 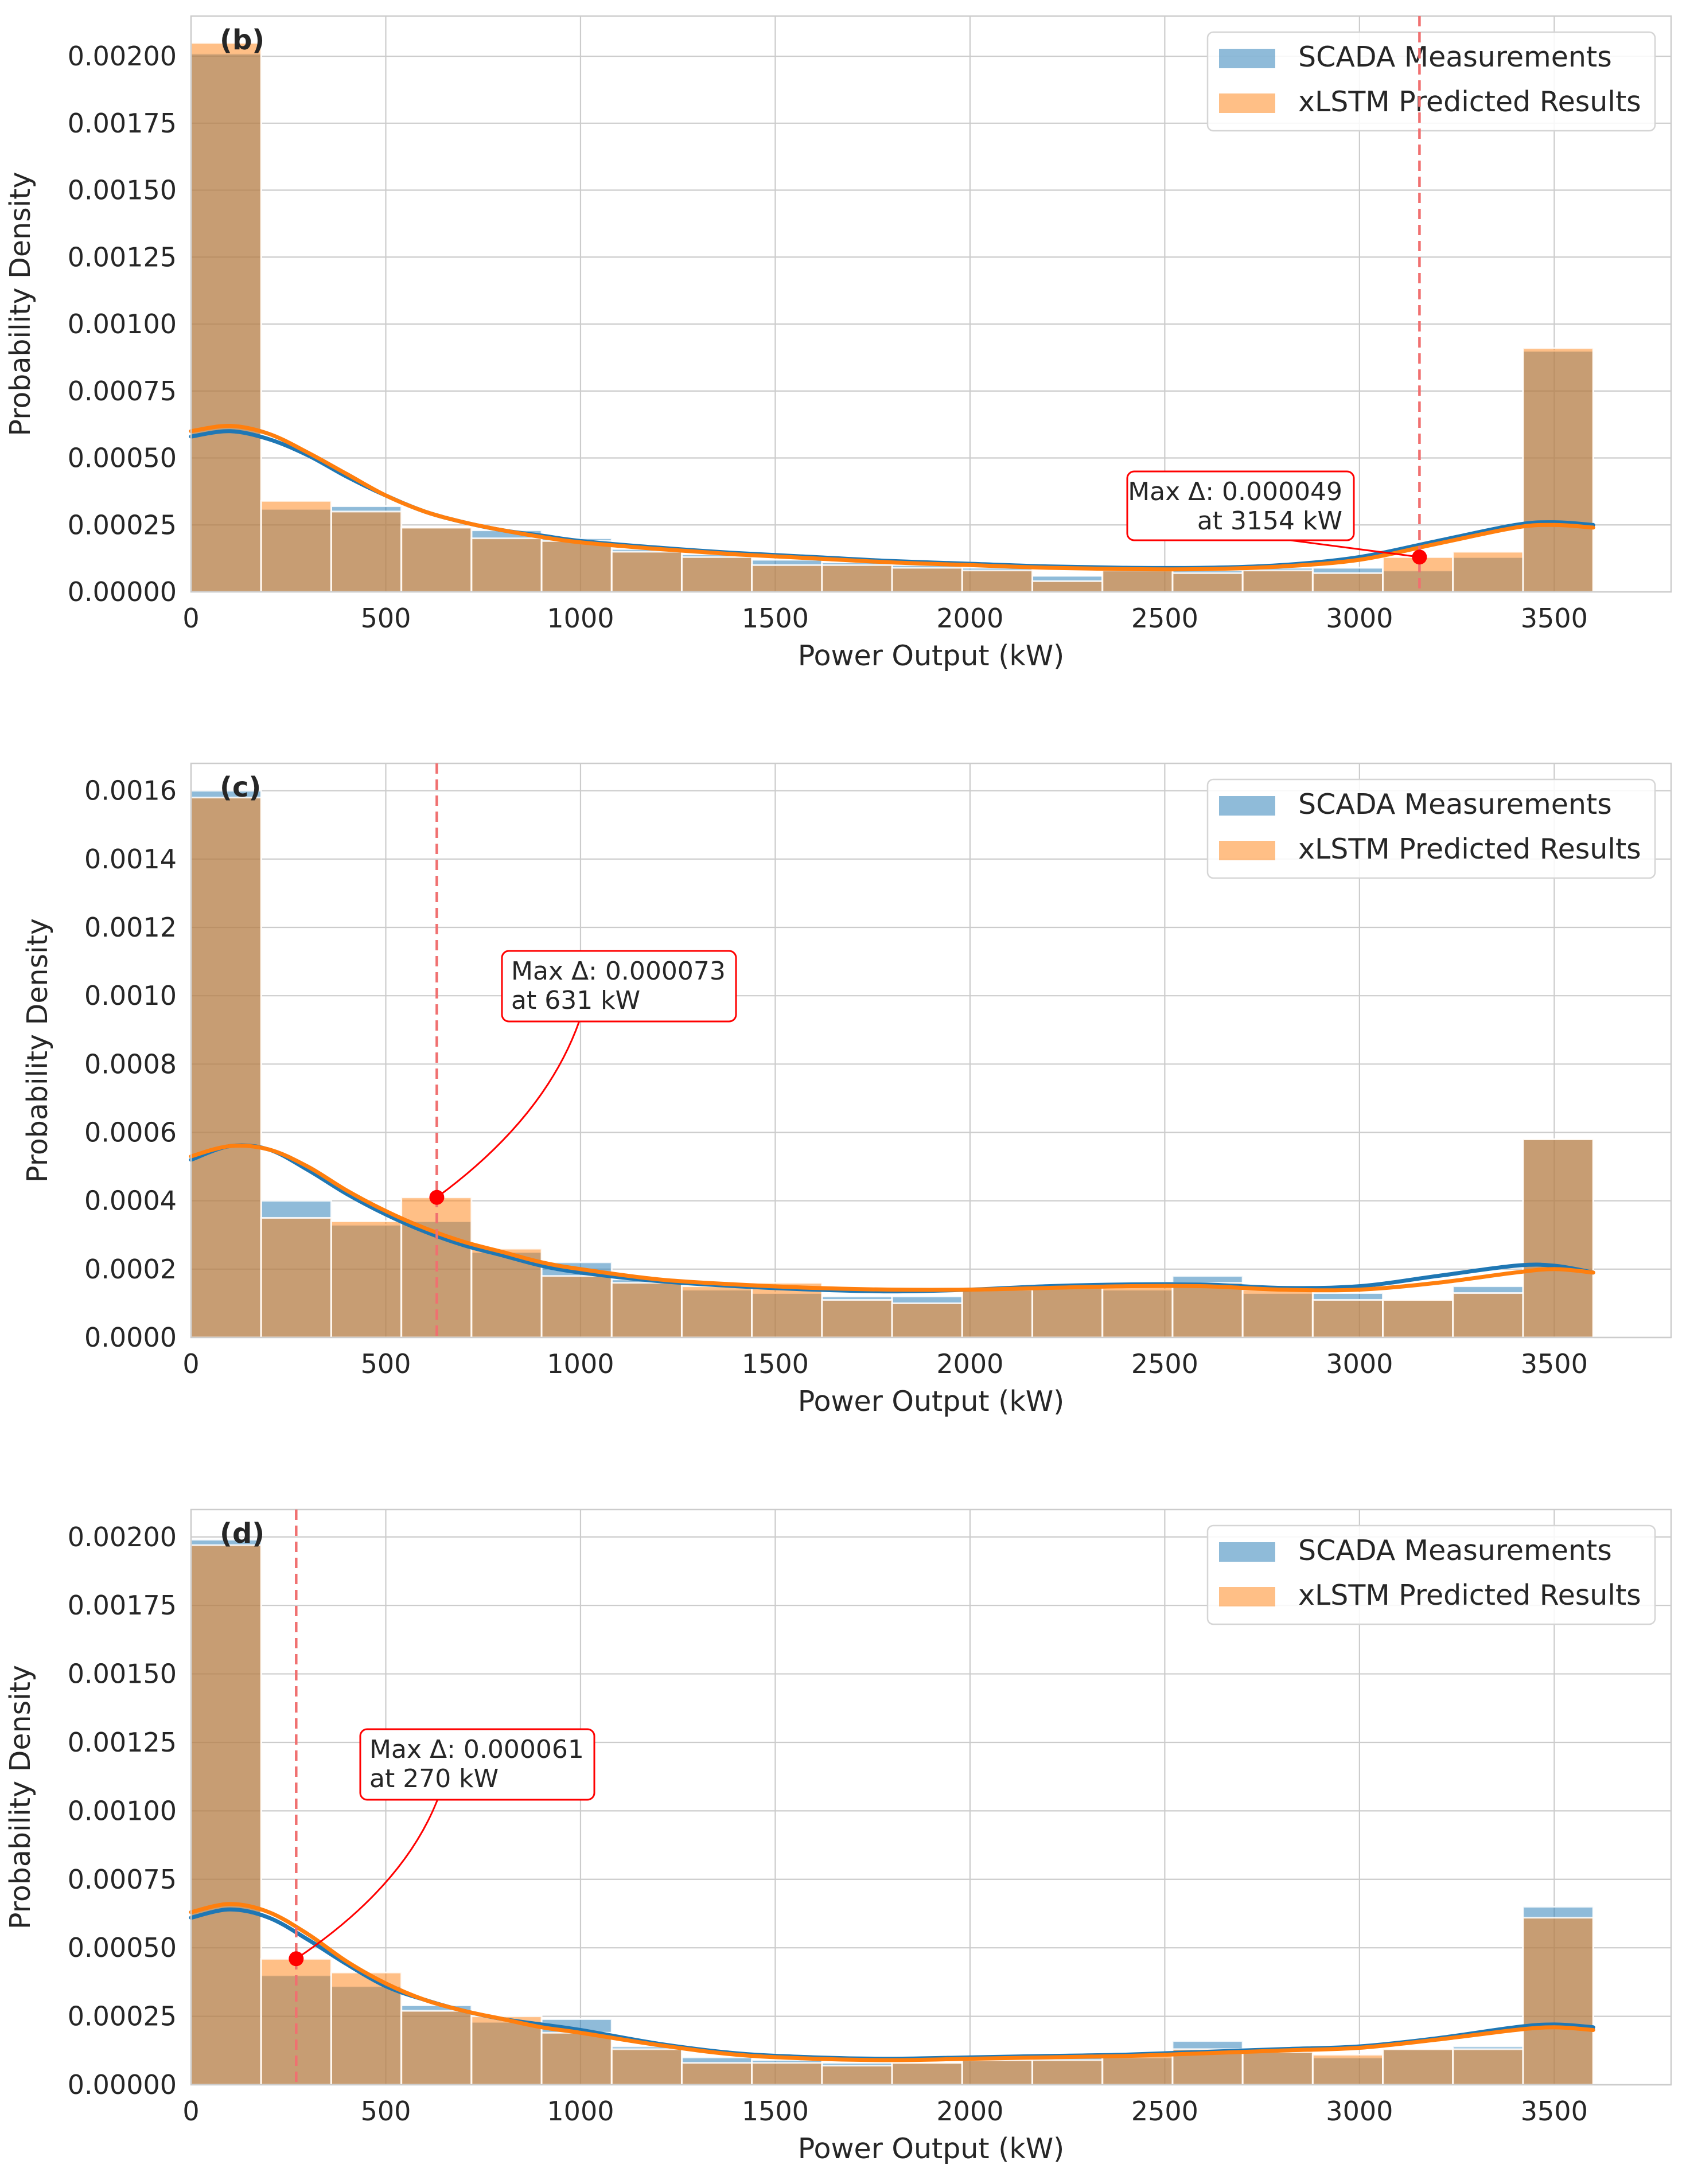 What do you see at coordinates (1455, 57) in the screenshot?
I see `legend-label-scada: SCADA Measurements` at bounding box center [1455, 57].